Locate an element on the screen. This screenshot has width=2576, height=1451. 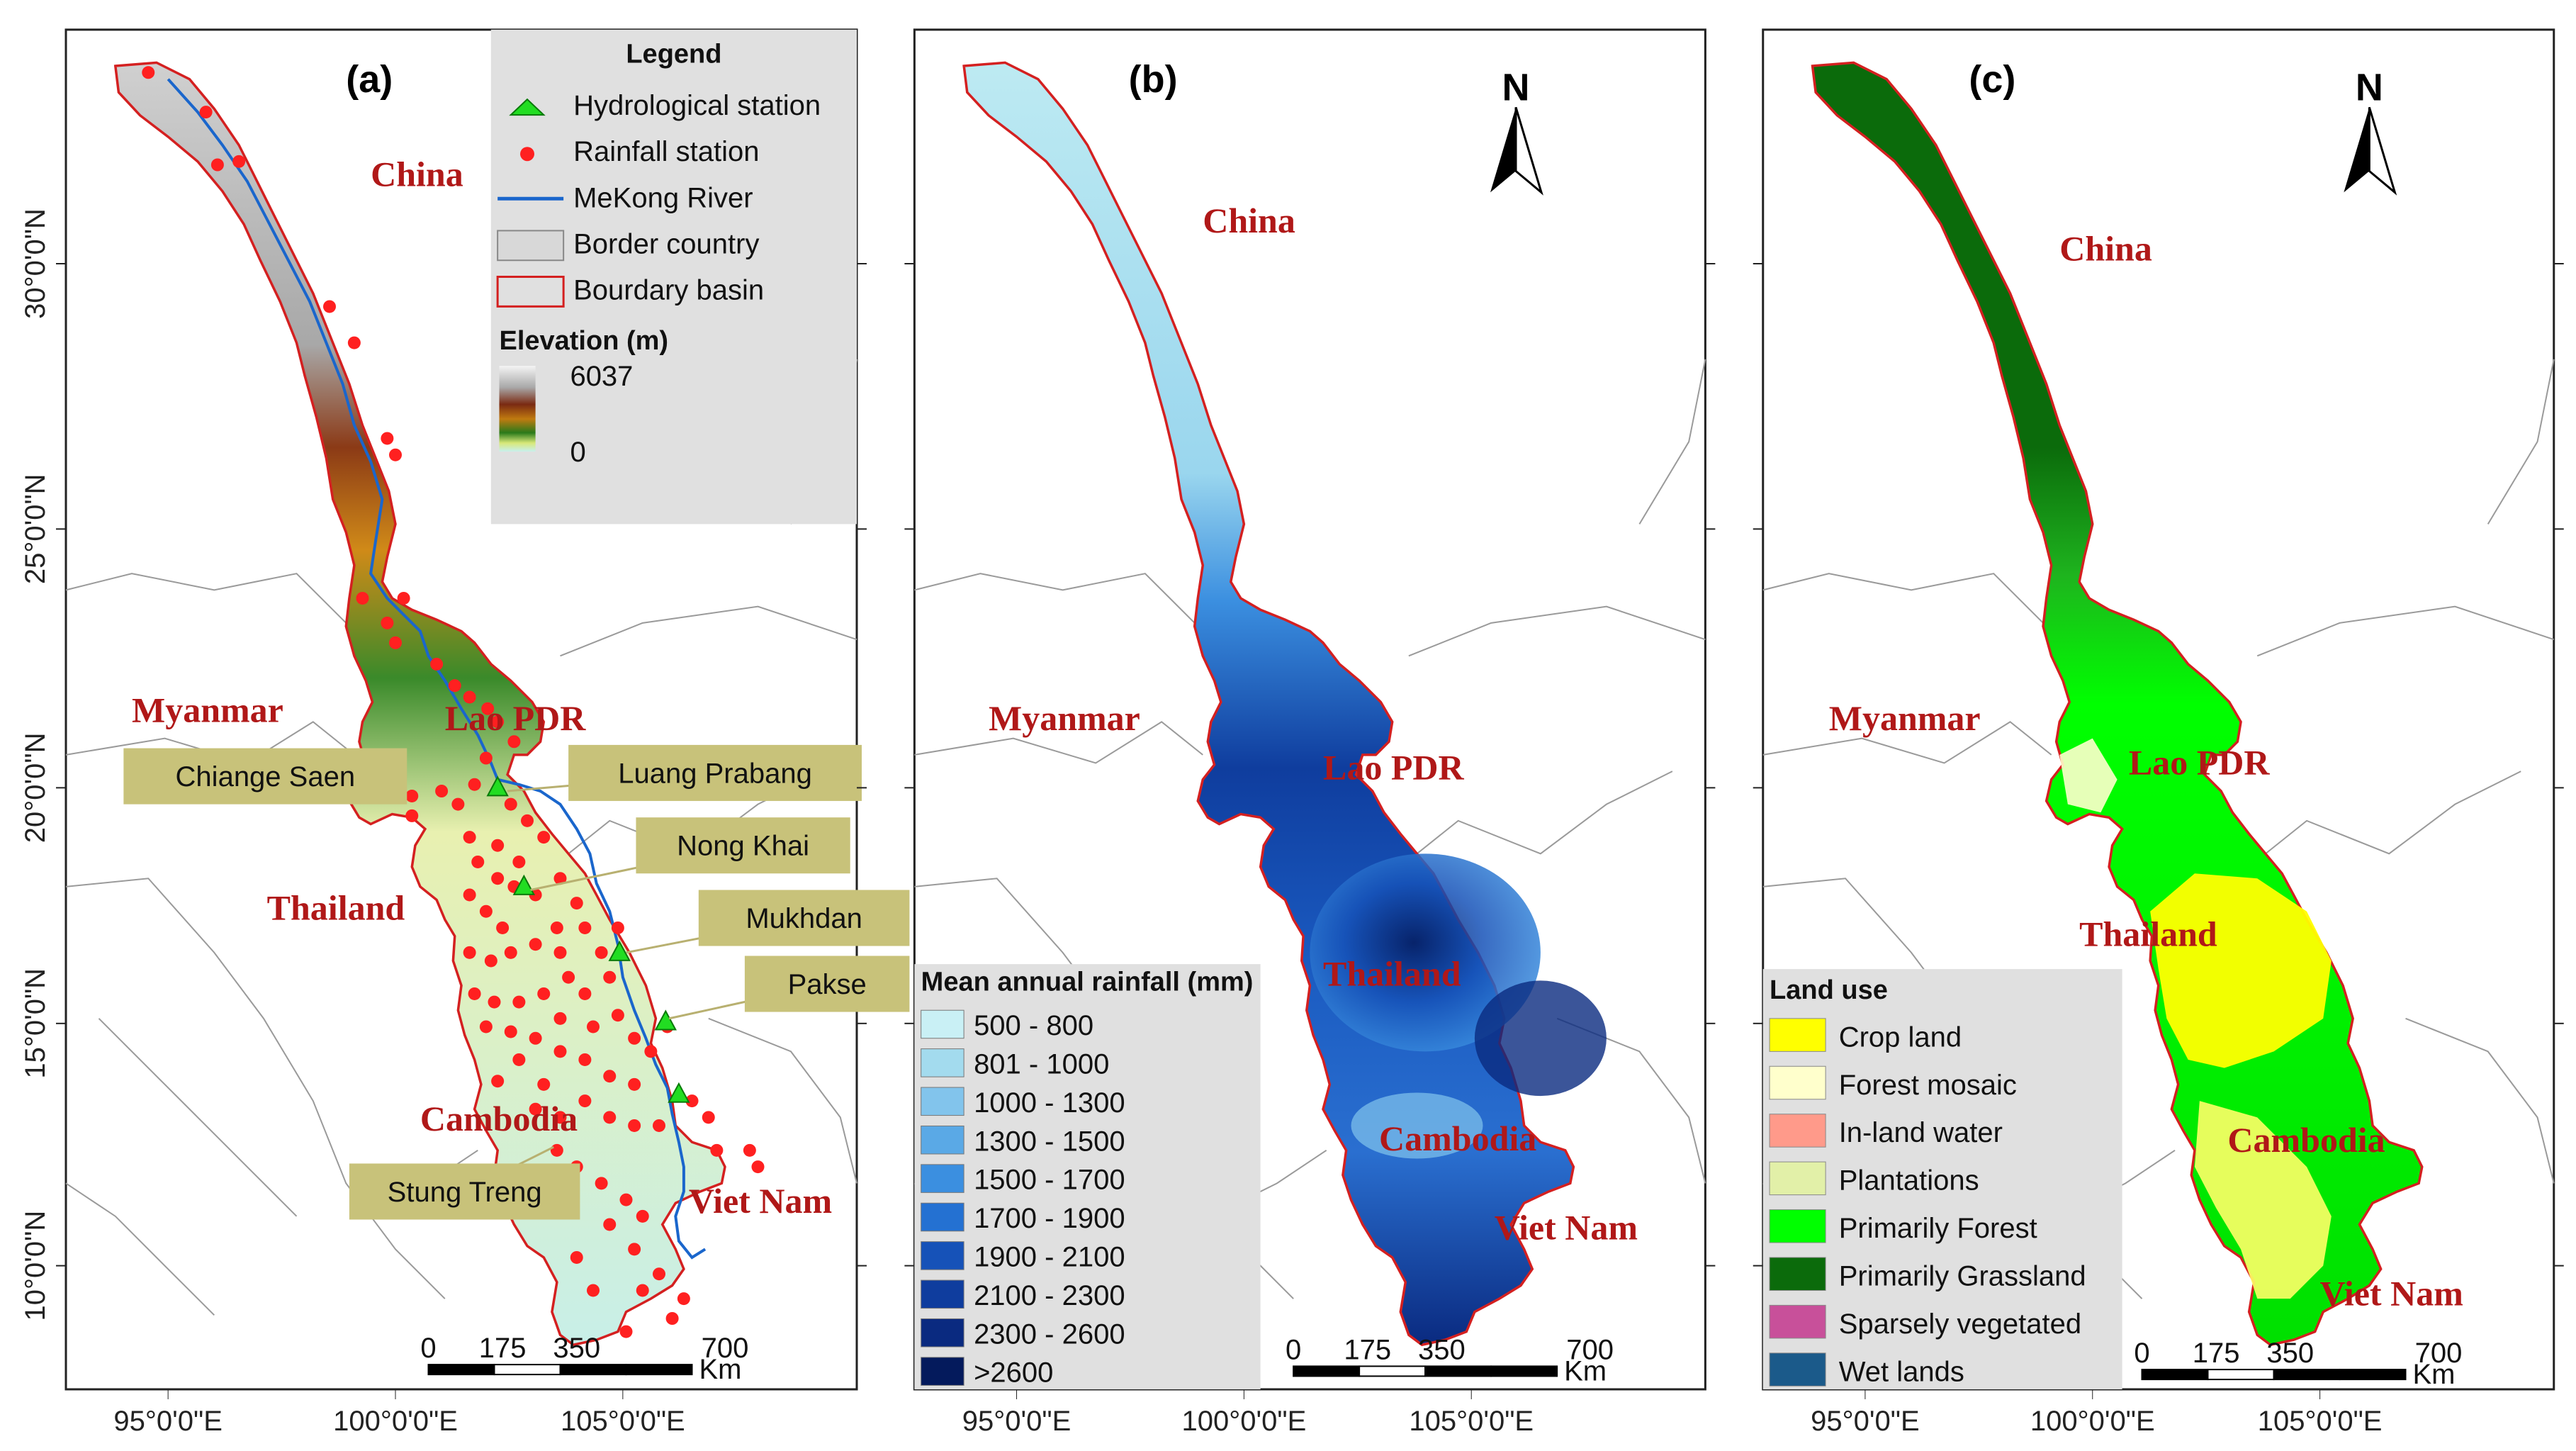
hydrological-station-icon is located at coordinates (679, 1092).